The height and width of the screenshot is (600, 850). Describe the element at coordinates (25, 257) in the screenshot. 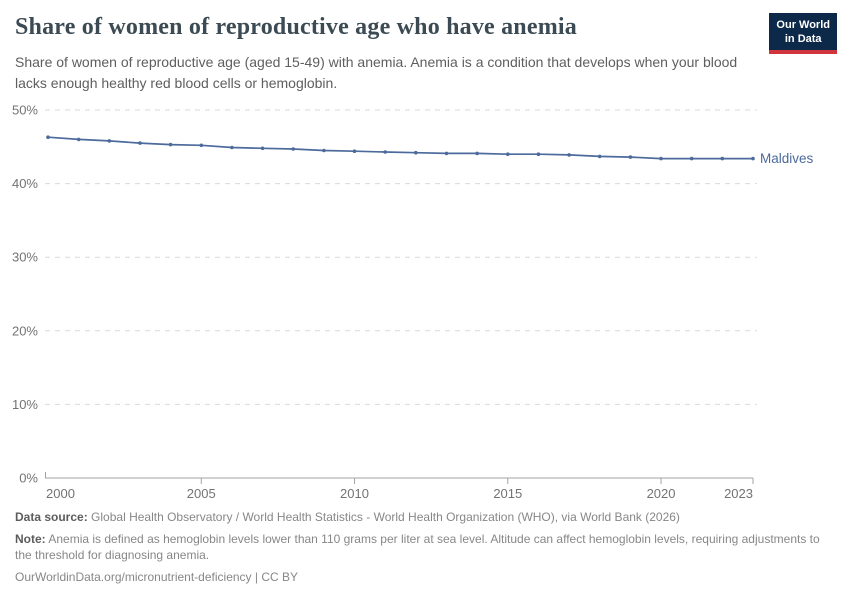

I see `y-tick-label: 30%` at that location.